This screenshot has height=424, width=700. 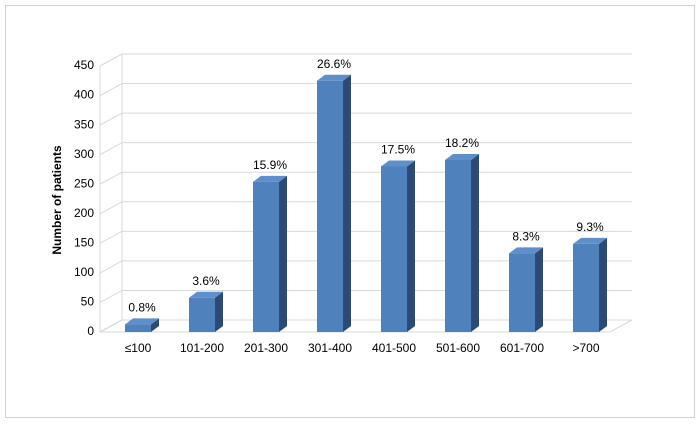 What do you see at coordinates (366, 326) in the screenshot?
I see `floor` at bounding box center [366, 326].